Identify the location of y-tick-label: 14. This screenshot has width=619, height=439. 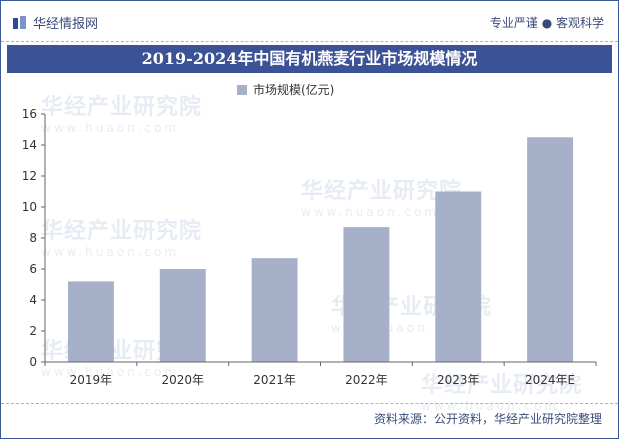
(29, 145).